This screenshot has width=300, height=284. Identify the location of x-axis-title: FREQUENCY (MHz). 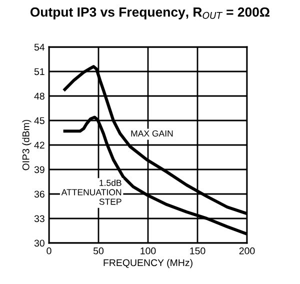
(148, 263).